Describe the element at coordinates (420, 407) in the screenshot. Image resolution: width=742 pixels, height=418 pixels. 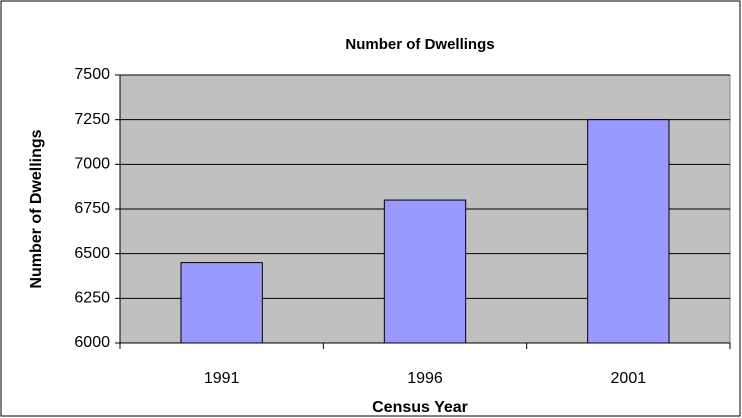
I see `x-axis-label: Census Year` at that location.